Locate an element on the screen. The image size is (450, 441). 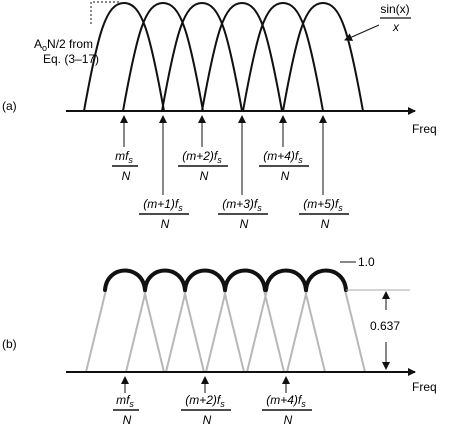
panel-a-upper-bin-1-denominator: N is located at coordinates (126, 176).